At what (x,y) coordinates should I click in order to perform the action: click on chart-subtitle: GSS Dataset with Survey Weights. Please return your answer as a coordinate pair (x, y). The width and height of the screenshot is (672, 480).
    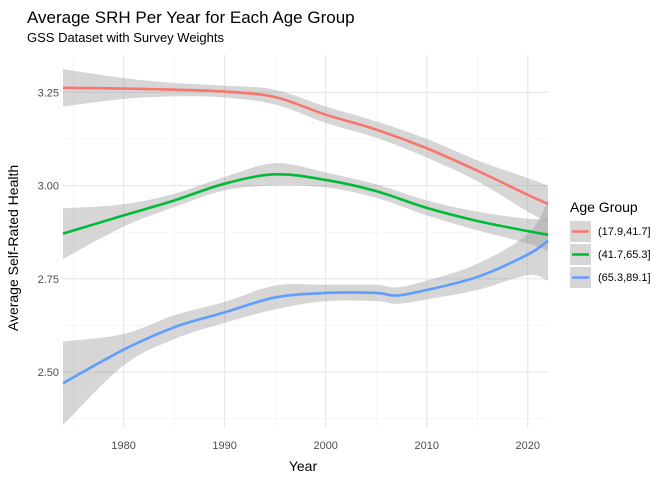
    Looking at the image, I should click on (126, 37).